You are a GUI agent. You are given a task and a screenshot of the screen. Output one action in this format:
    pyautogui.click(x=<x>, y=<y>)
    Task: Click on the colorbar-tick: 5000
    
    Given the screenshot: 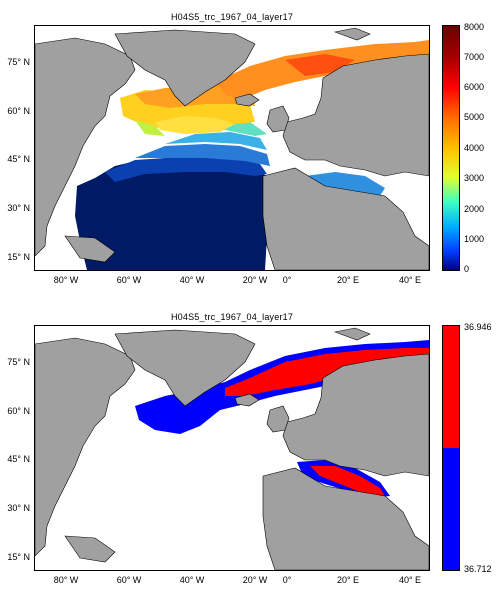 What is the action you would take?
    pyautogui.click(x=474, y=117)
    